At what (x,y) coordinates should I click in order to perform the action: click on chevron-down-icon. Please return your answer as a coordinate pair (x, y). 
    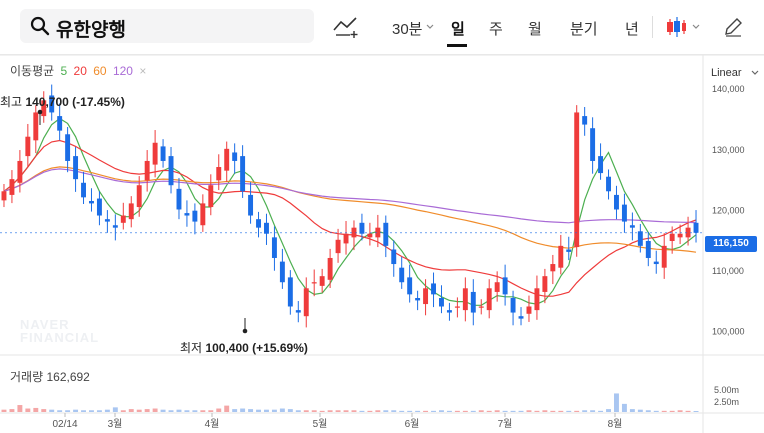
    Looking at the image, I should click on (430, 27).